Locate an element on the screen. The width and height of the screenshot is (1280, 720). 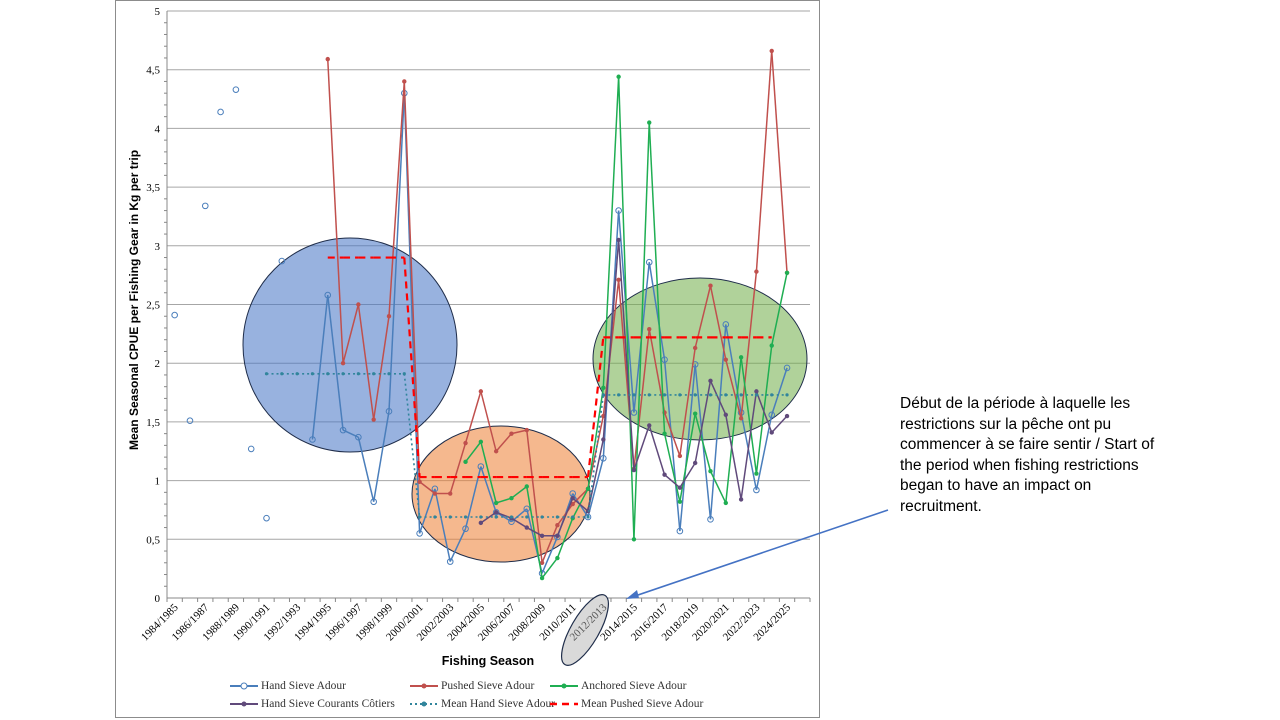
legend-item: Mean Hand Sieve Adour is located at coordinates (482, 704).